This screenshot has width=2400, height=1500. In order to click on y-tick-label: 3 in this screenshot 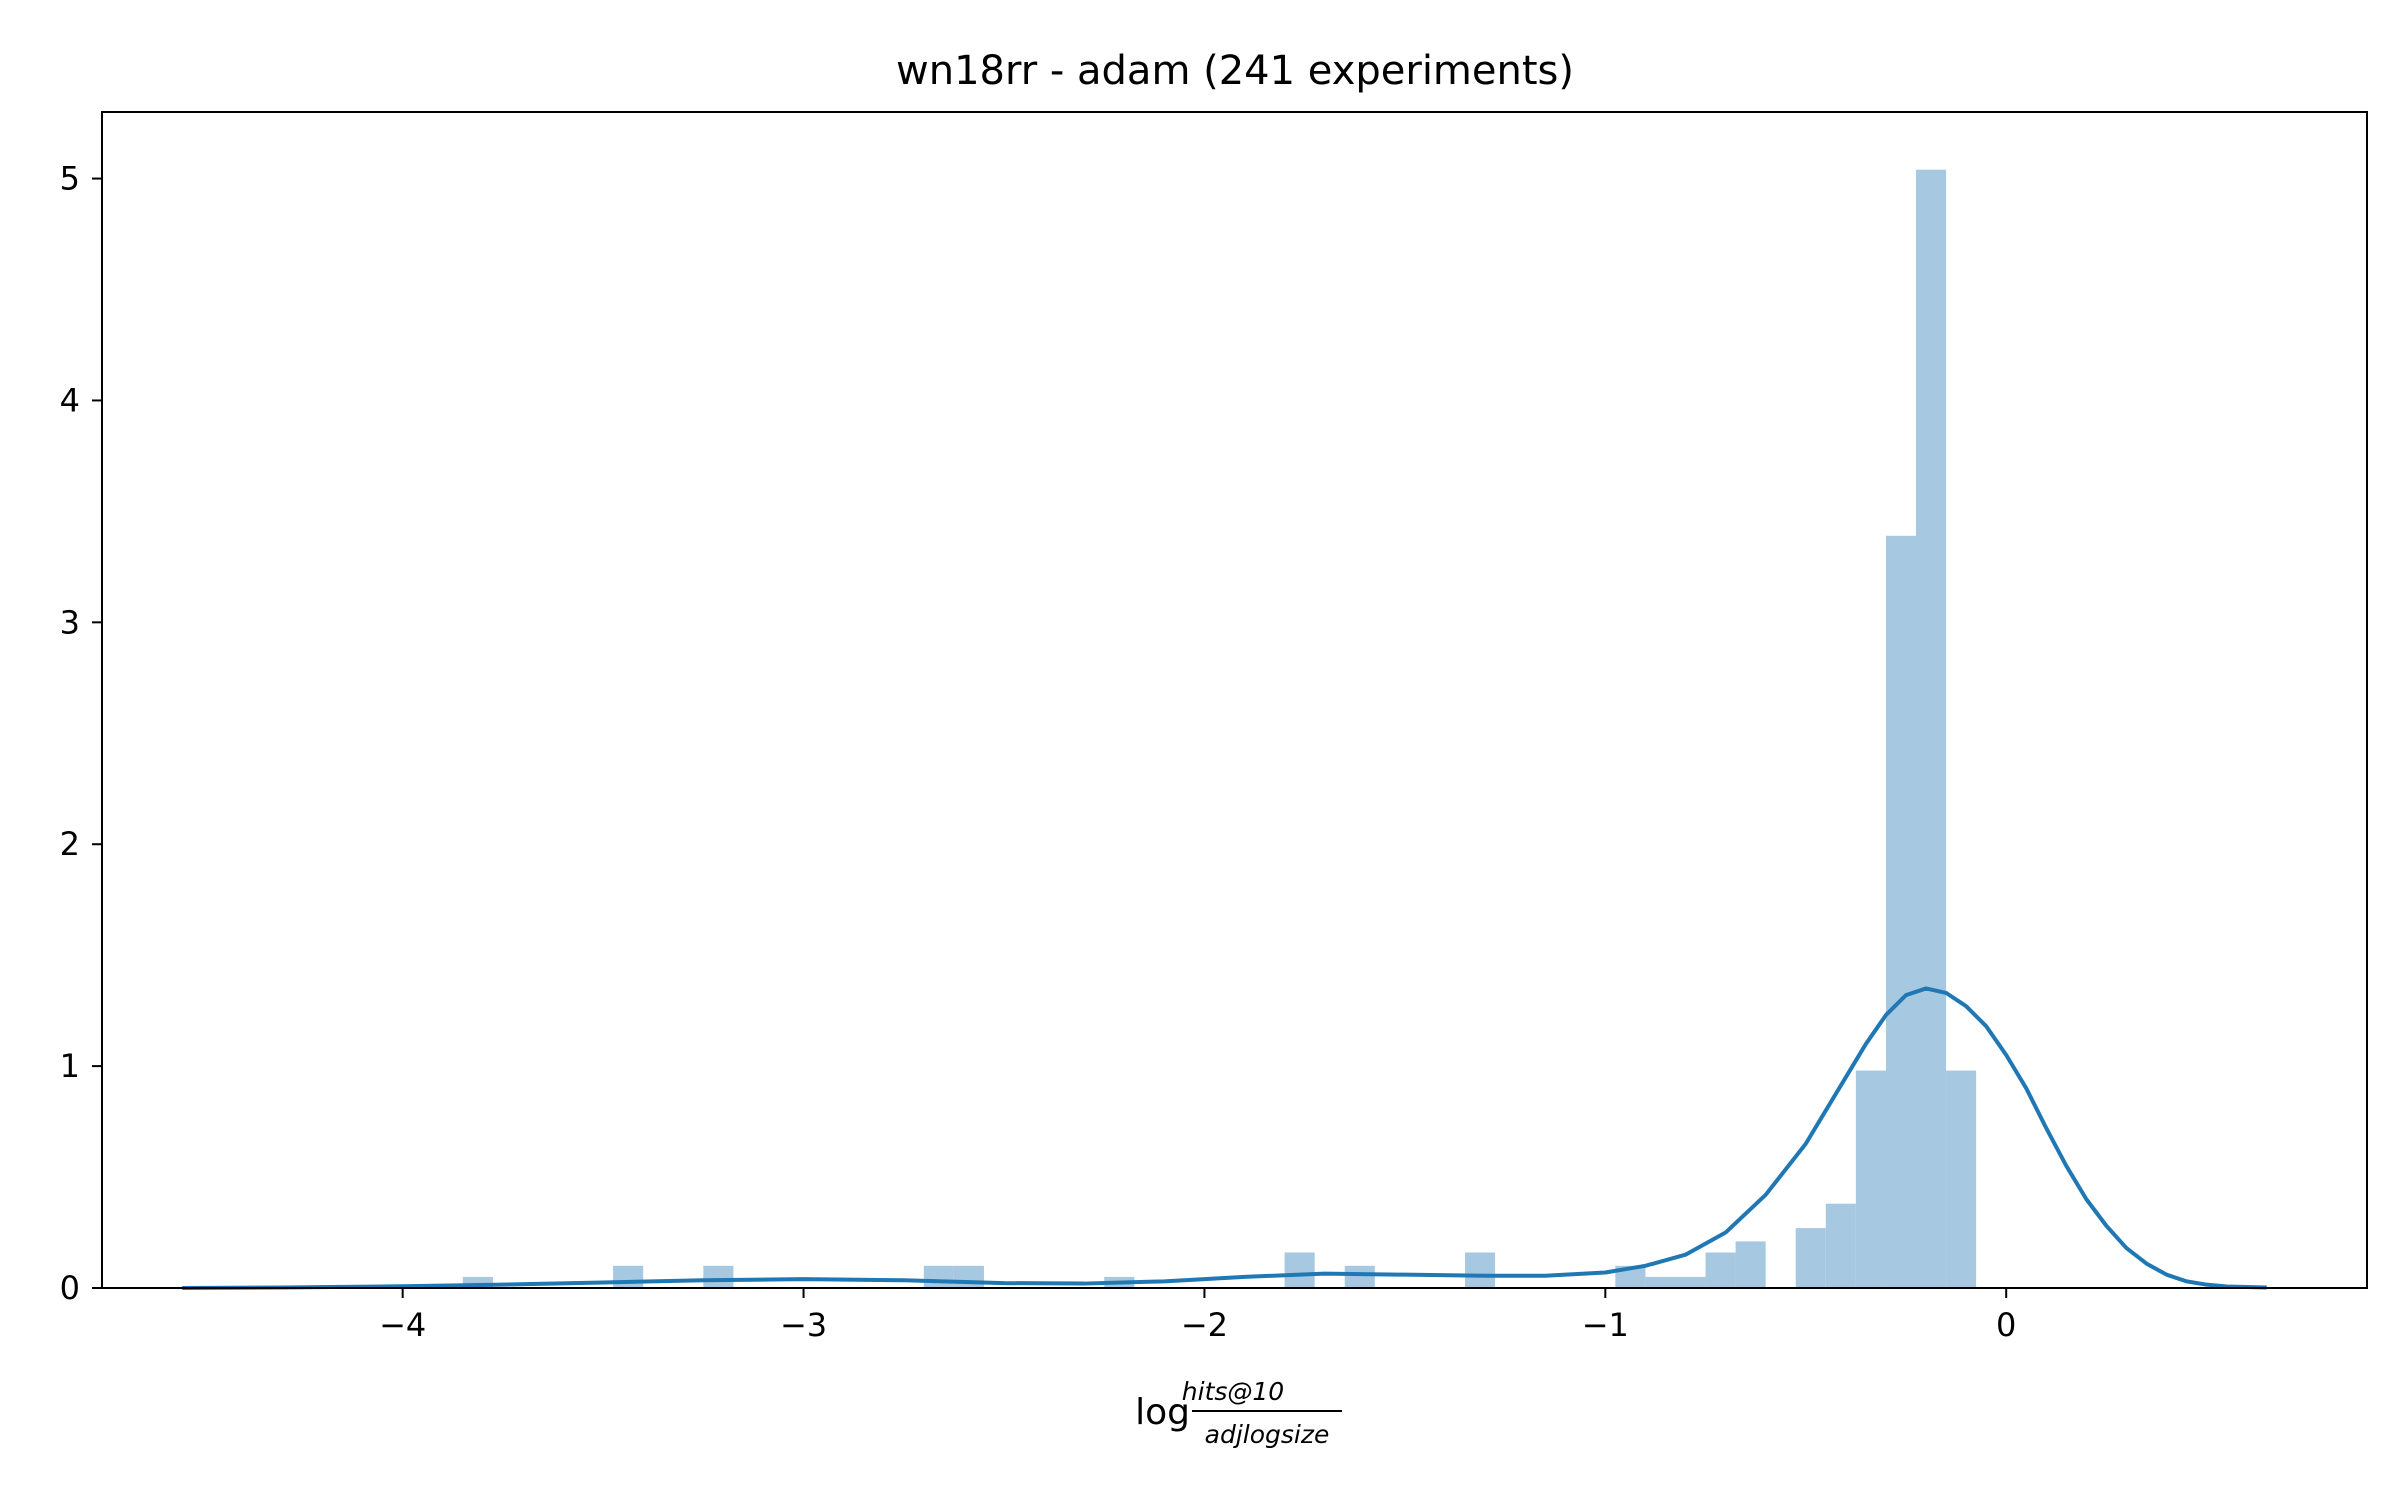, I will do `click(70, 622)`.